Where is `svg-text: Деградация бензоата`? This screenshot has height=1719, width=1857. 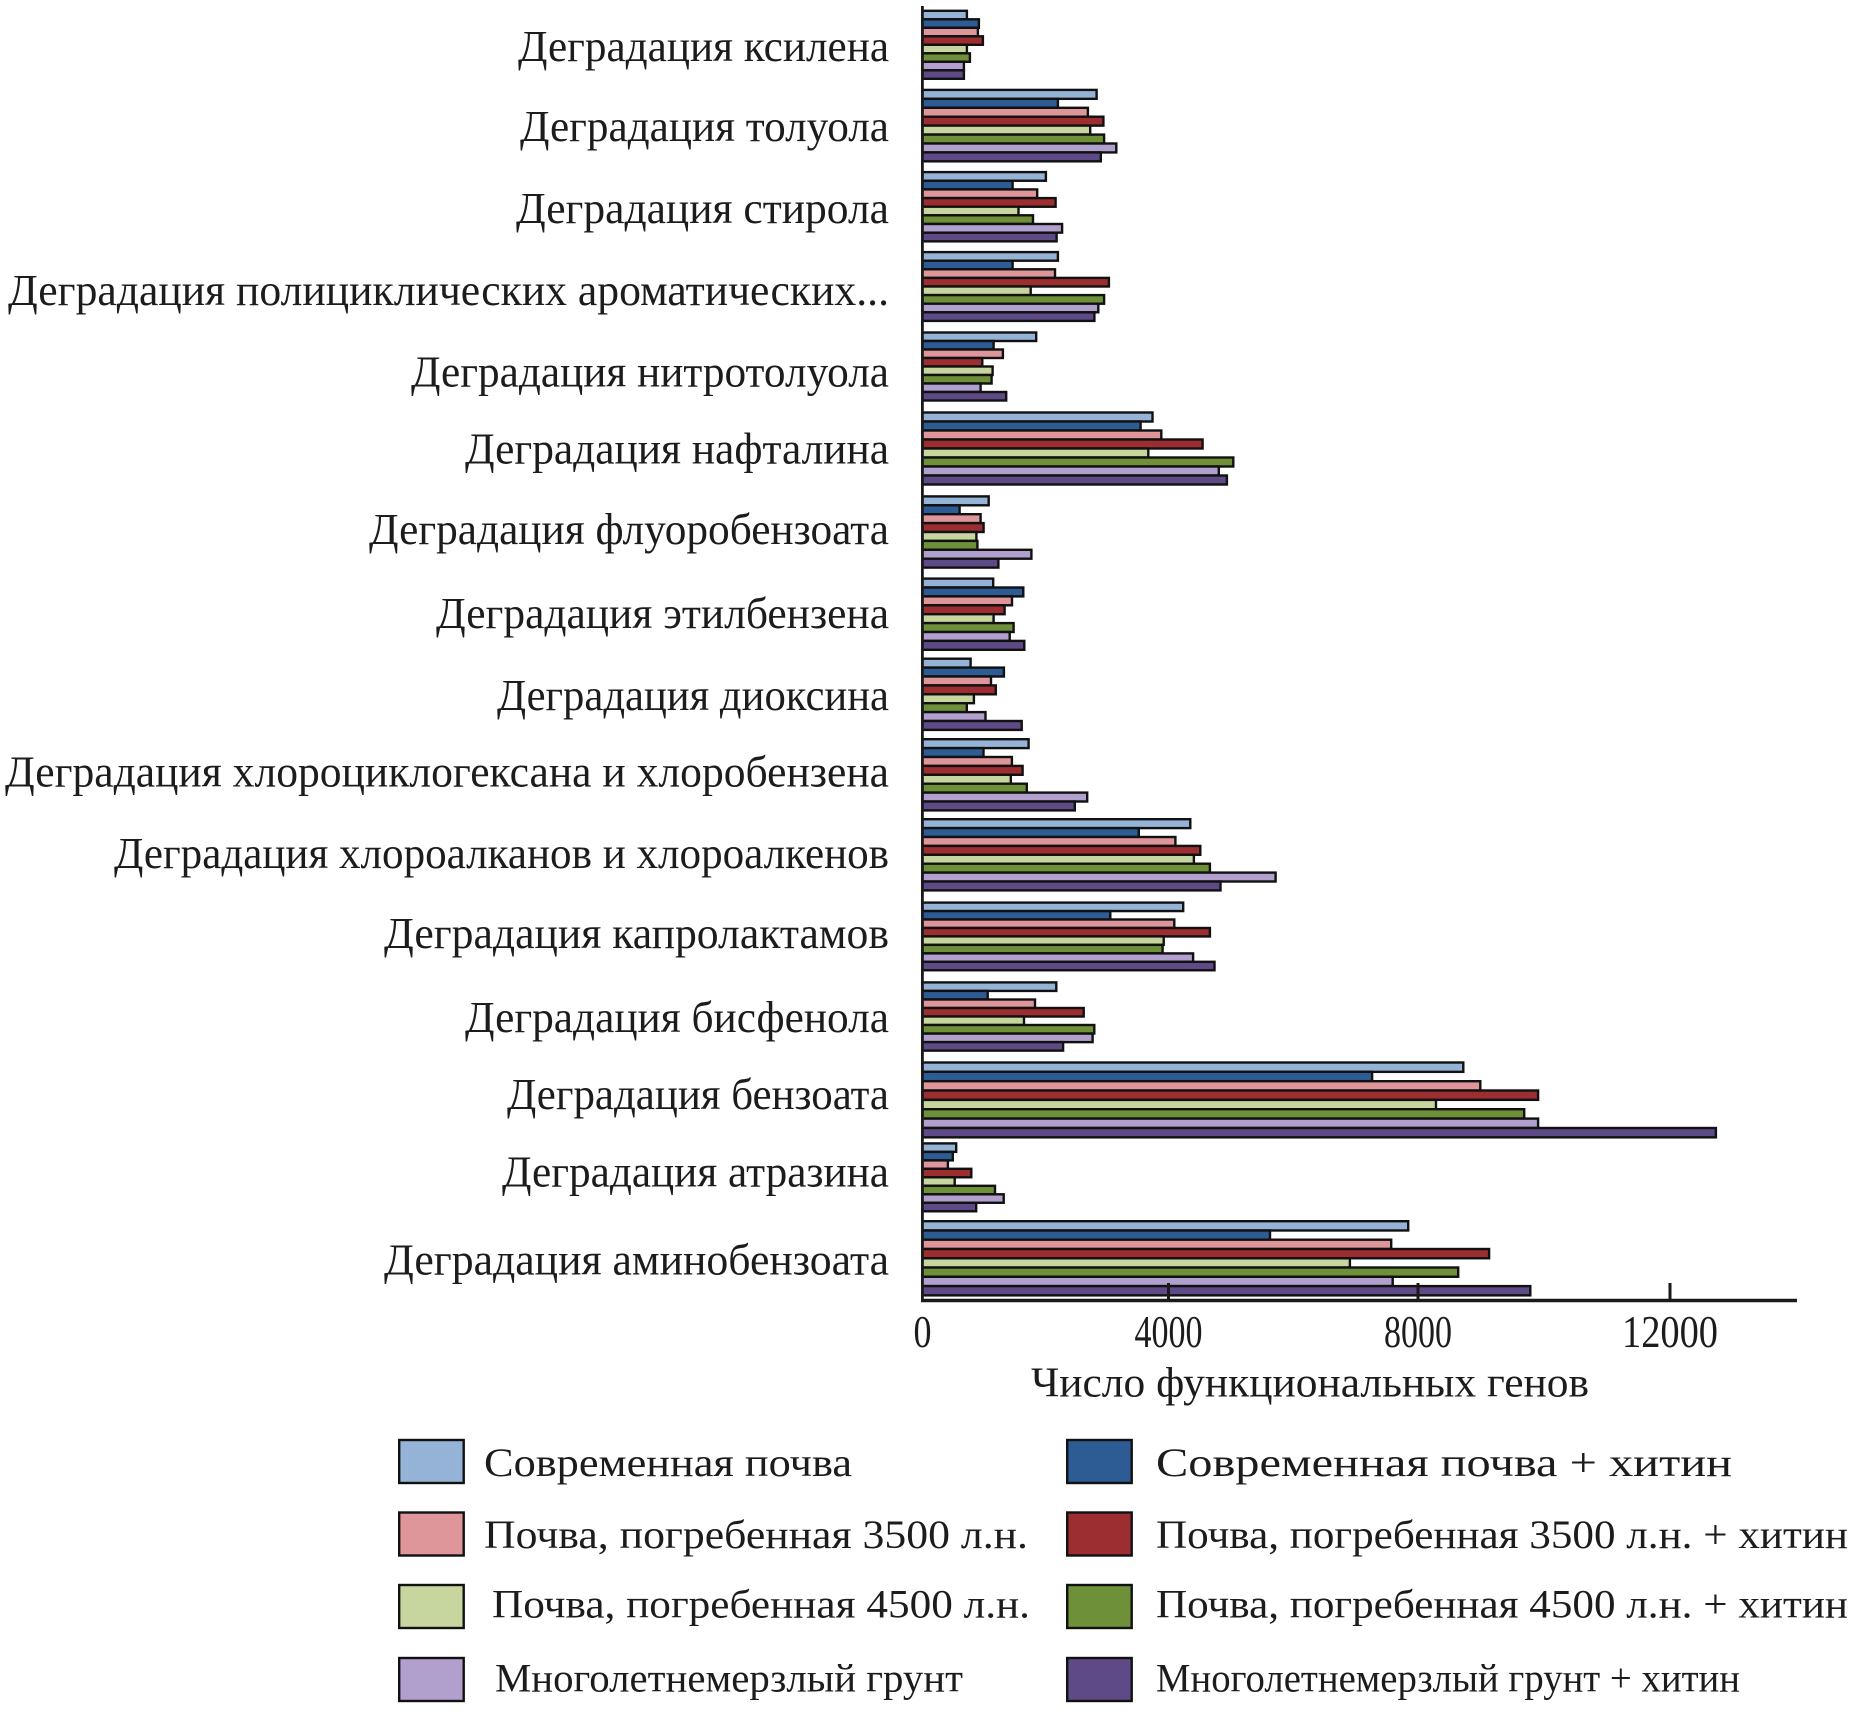 svg-text: Деградация бензоата is located at coordinates (698, 1094).